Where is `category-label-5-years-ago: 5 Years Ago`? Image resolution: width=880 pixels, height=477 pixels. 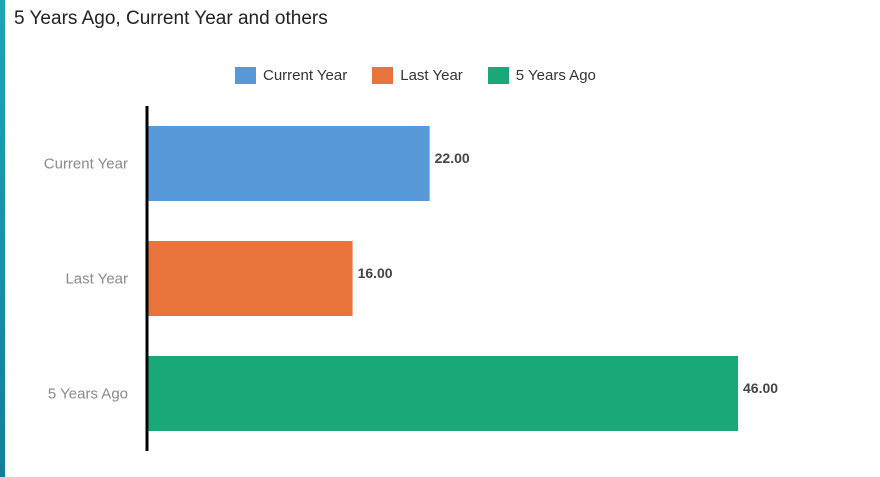 category-label-5-years-ago: 5 Years Ago is located at coordinates (88, 394).